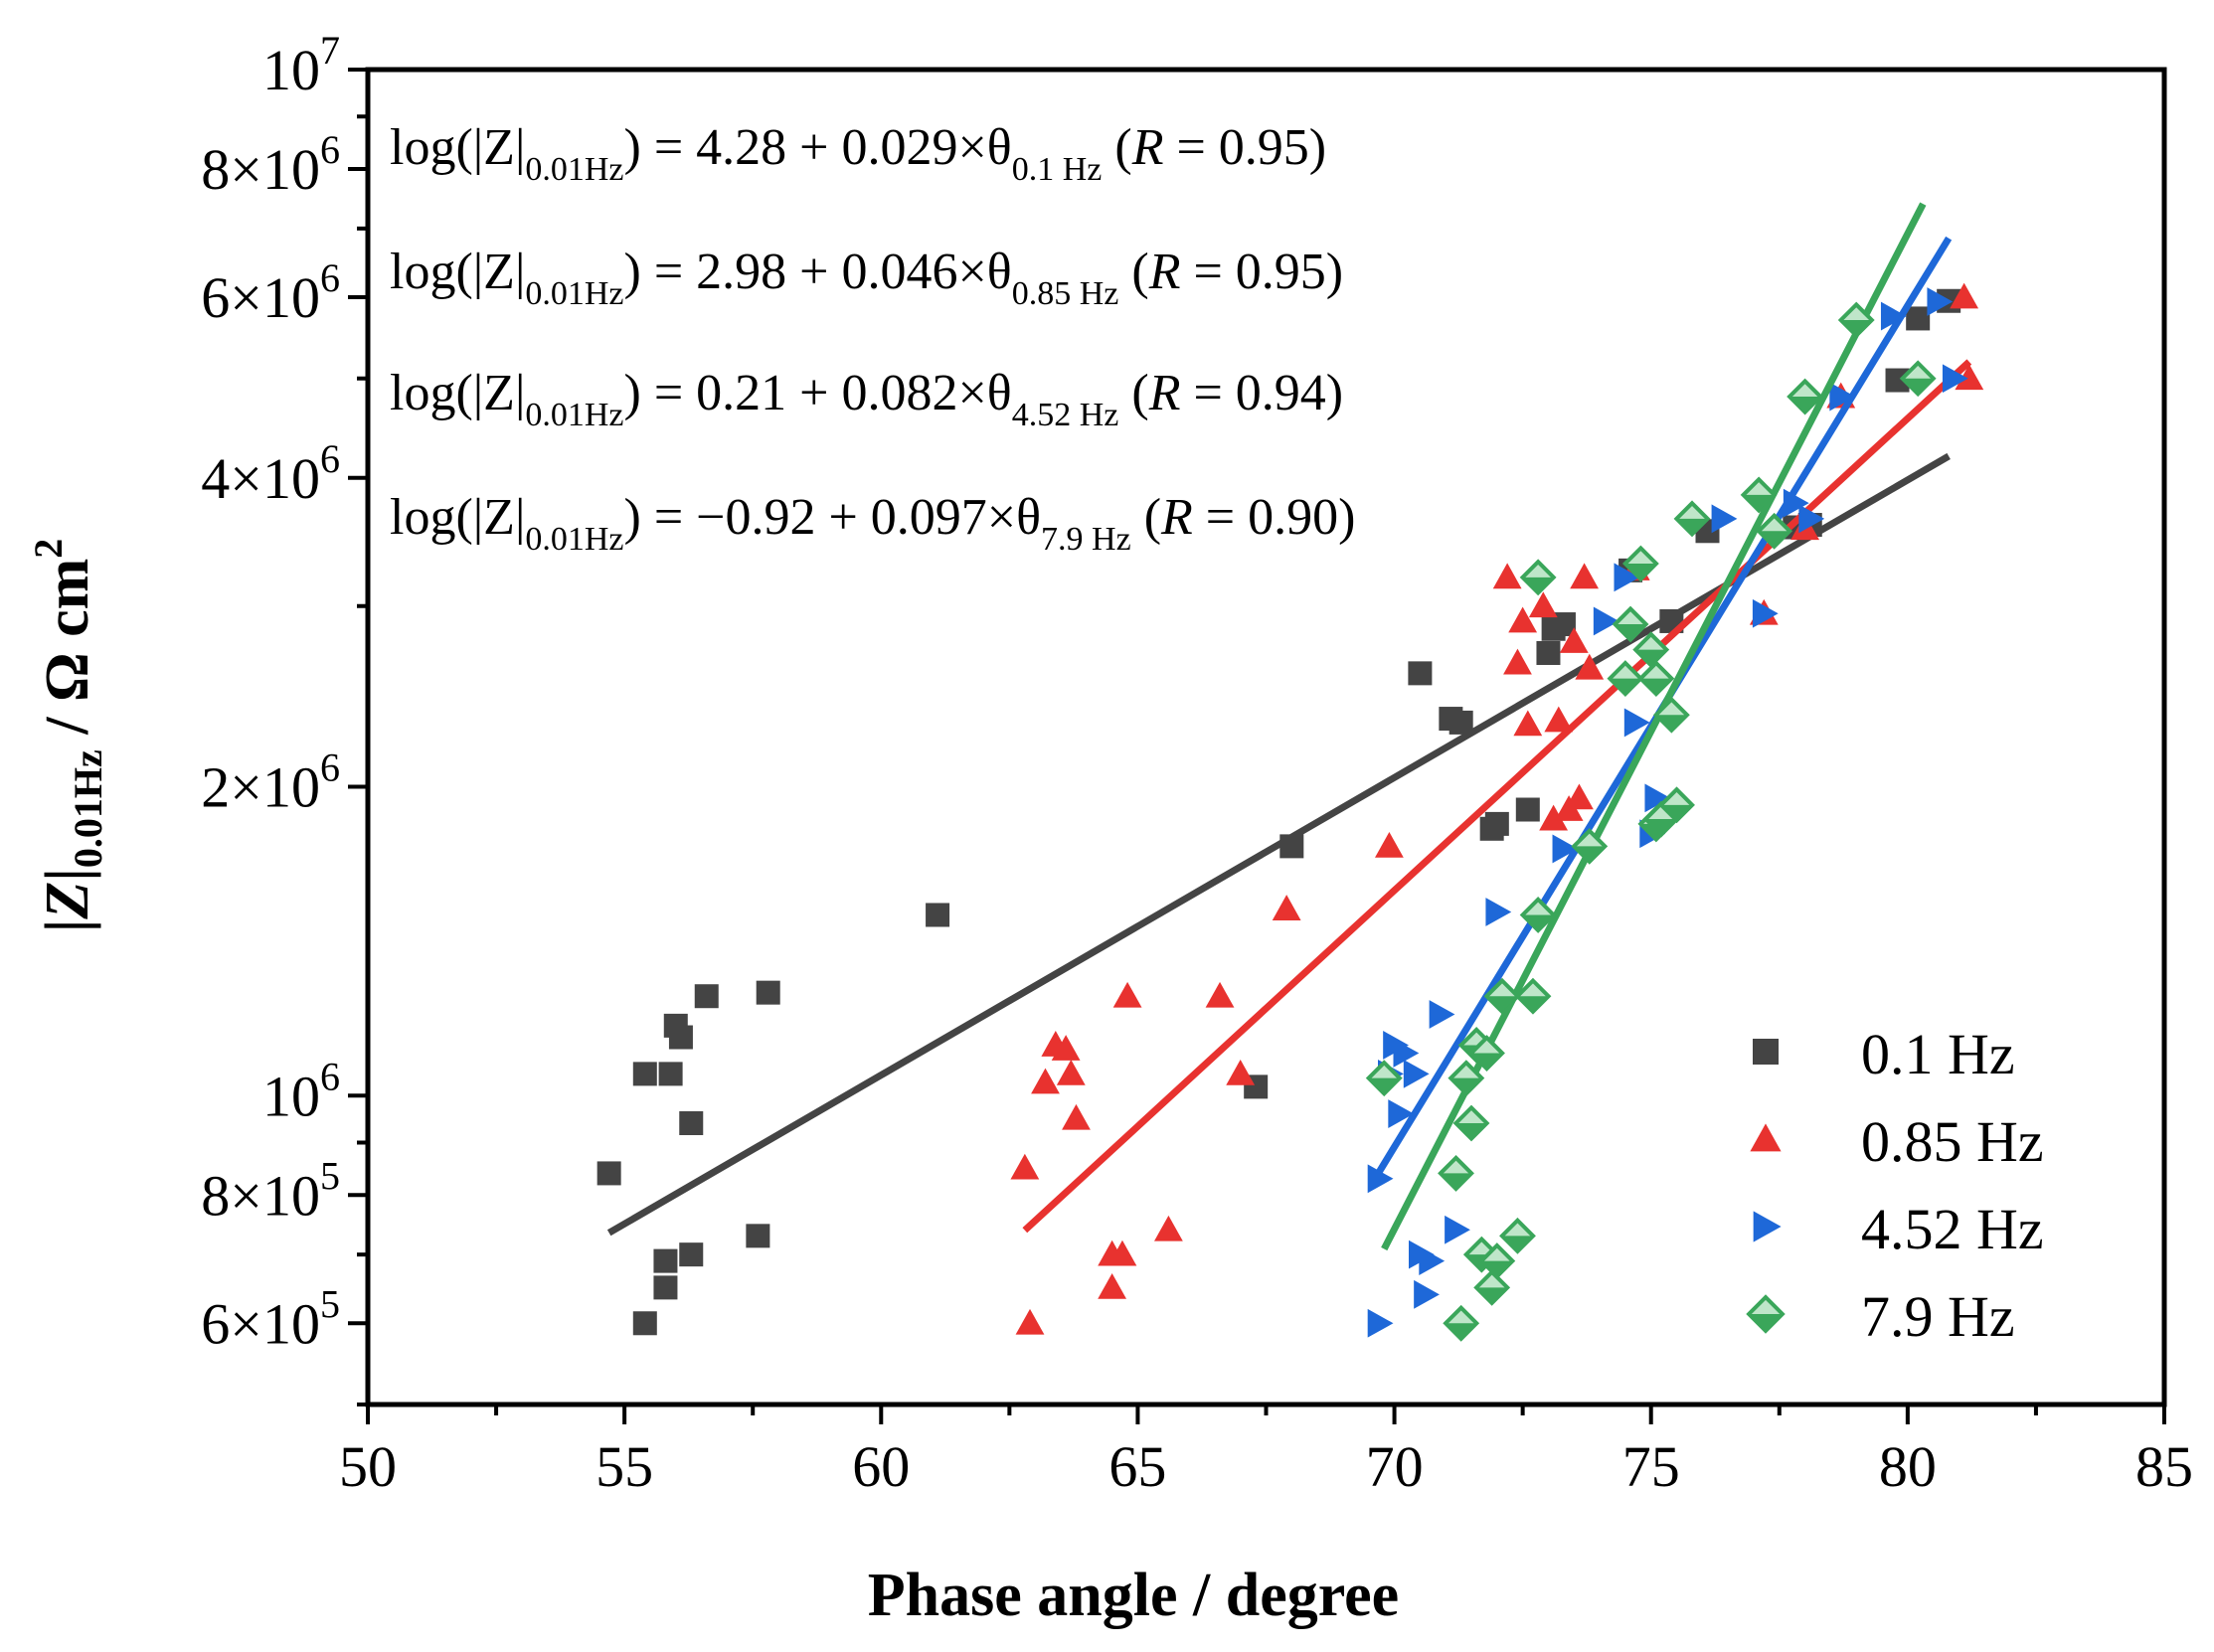 This screenshot has height=1652, width=2214. I want to click on legend-item: 0.85 Hz, so click(1897, 1141).